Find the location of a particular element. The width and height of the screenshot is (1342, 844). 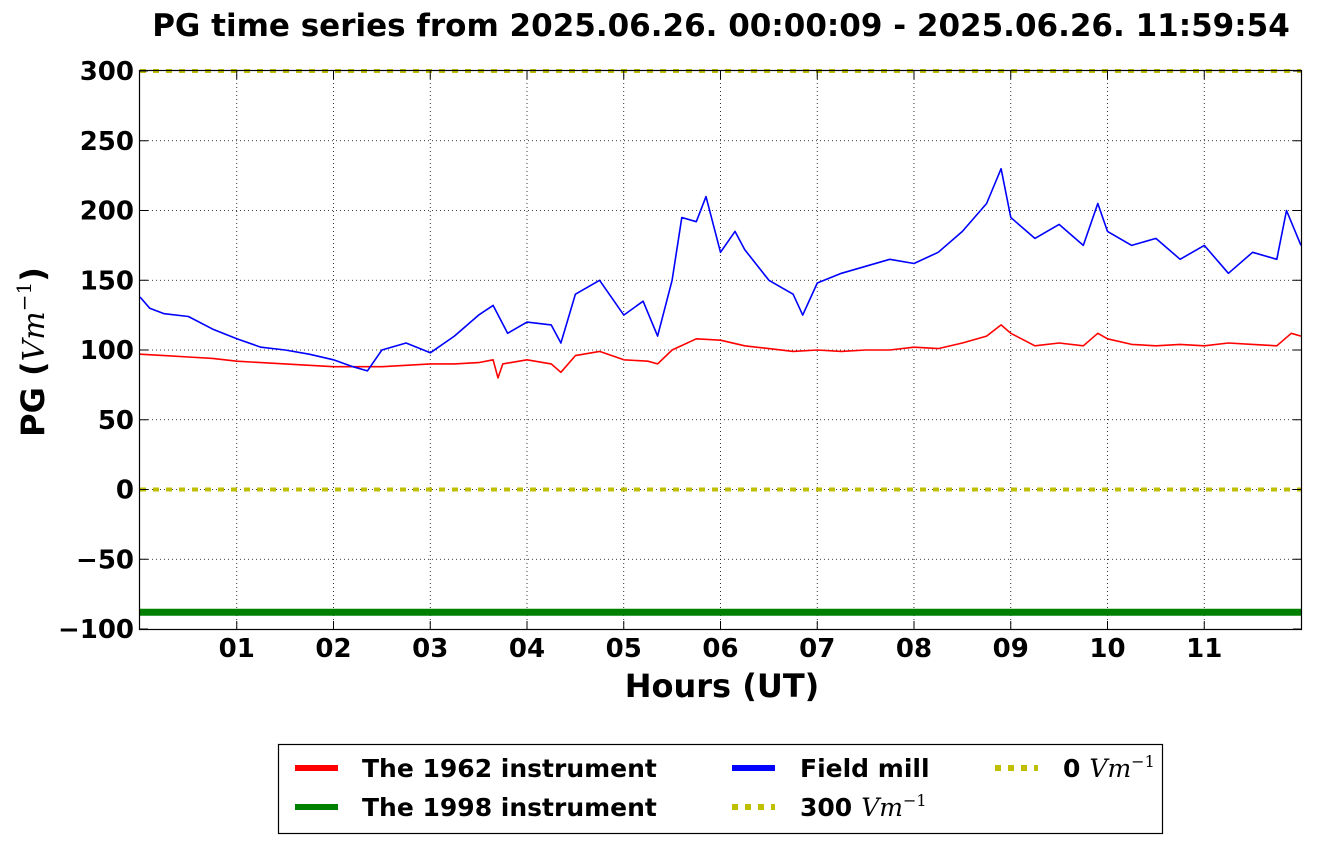

y-axis-label-unit: Vm is located at coordinates (34, 336).